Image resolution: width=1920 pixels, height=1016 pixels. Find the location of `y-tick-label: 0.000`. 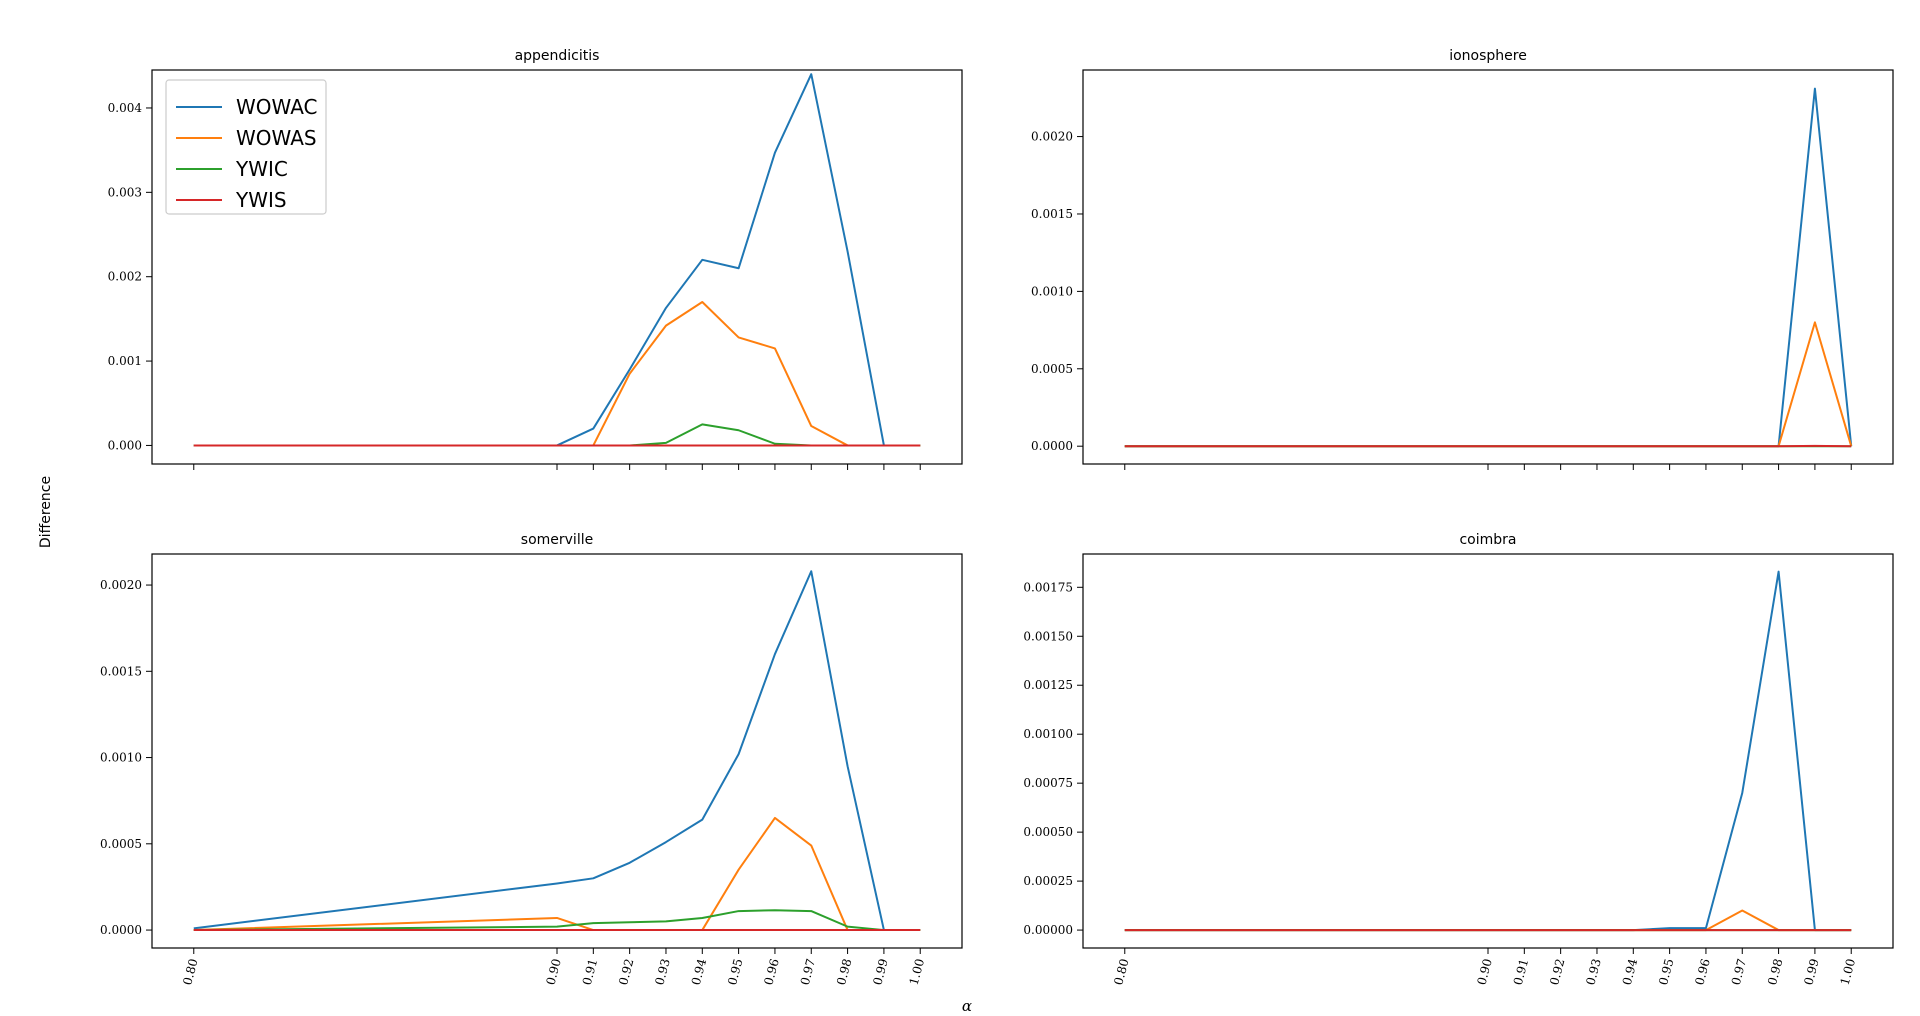

y-tick-label: 0.000 is located at coordinates (125, 445).